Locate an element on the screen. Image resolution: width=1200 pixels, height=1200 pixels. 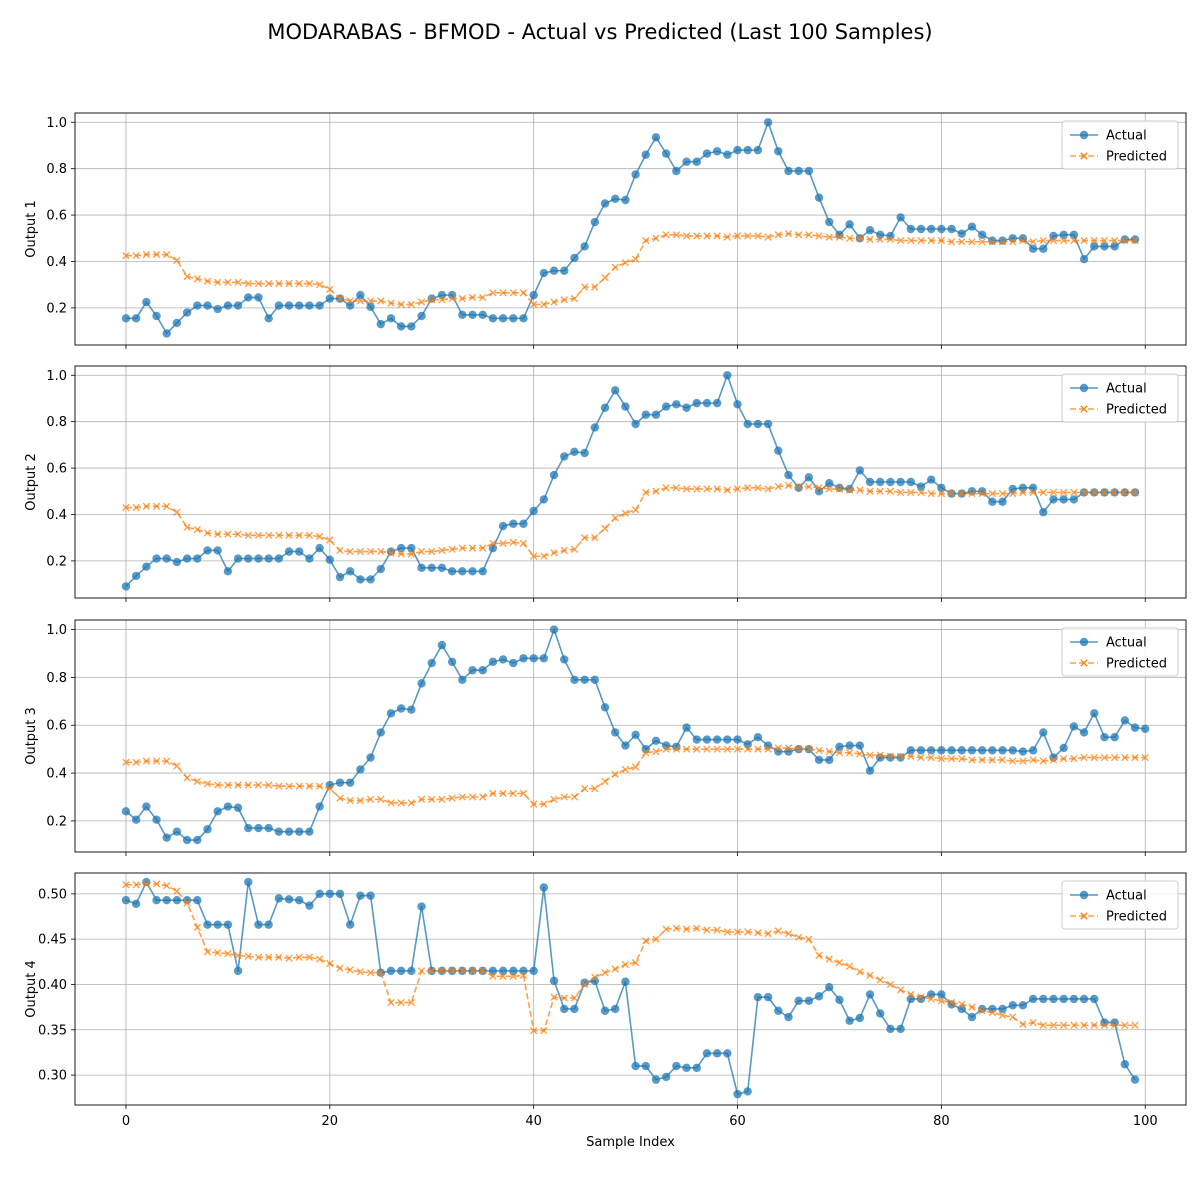
series-line-predicted is located at coordinates (630, 269).